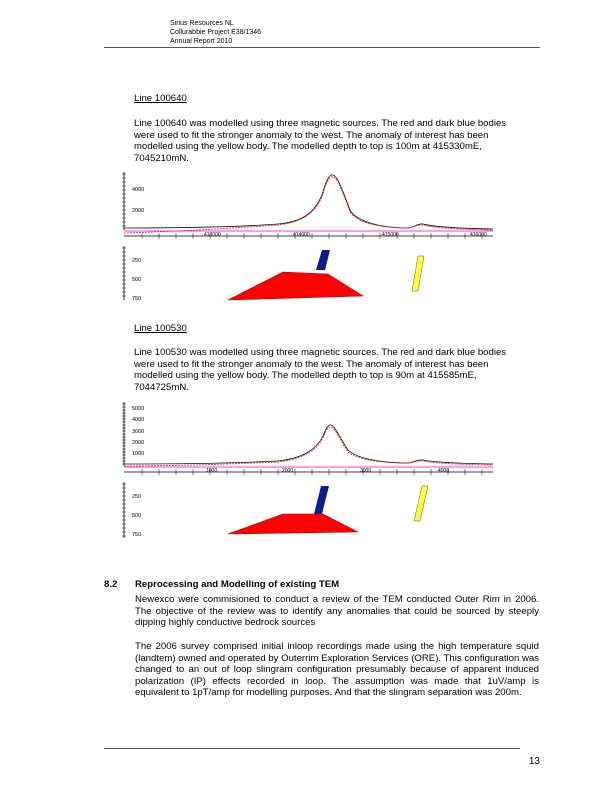 The image size is (612, 792). What do you see at coordinates (111, 584) in the screenshot?
I see `section-number: 8.2` at bounding box center [111, 584].